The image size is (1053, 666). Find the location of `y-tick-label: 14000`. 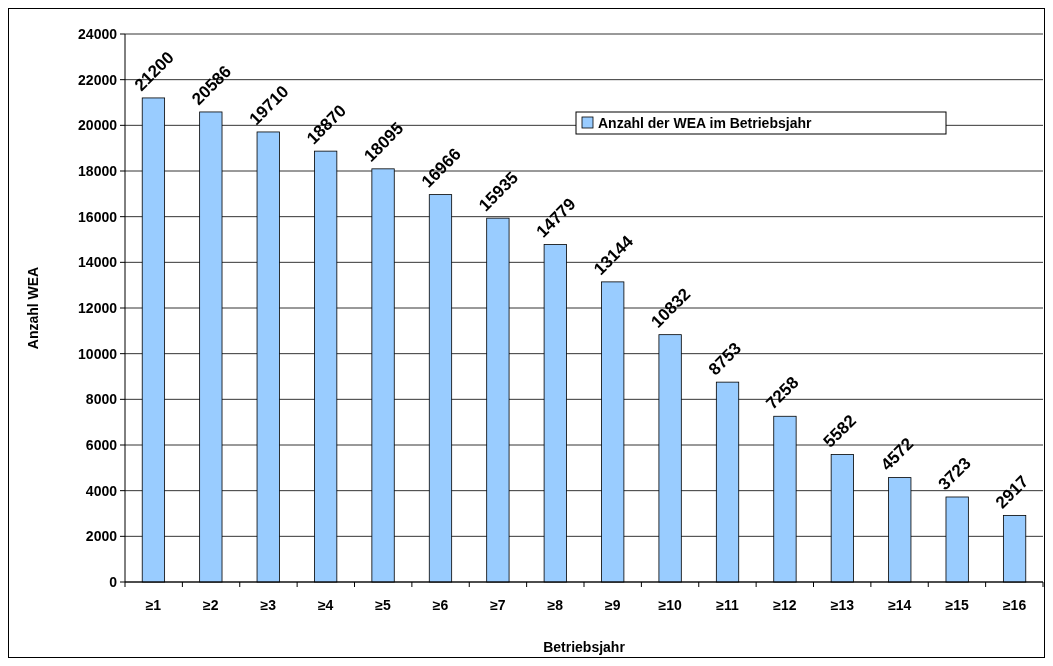

y-tick-label: 14000 is located at coordinates (98, 262).